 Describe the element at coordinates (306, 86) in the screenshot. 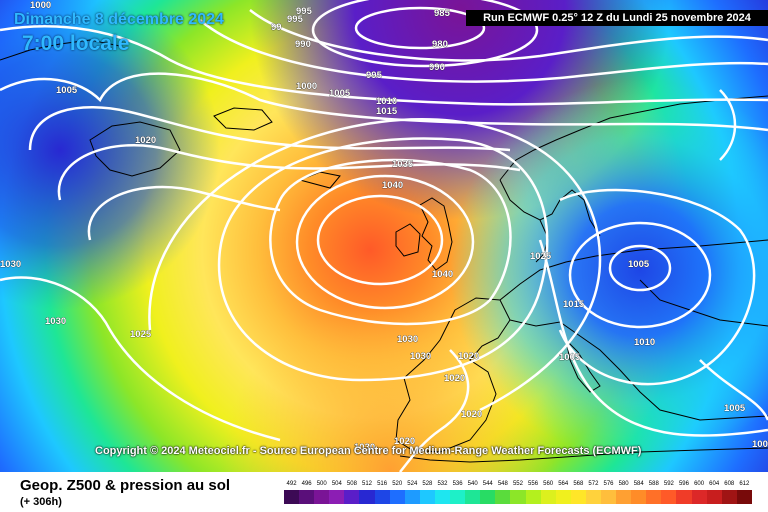

I see `isobar-label-1000: 1000` at that location.